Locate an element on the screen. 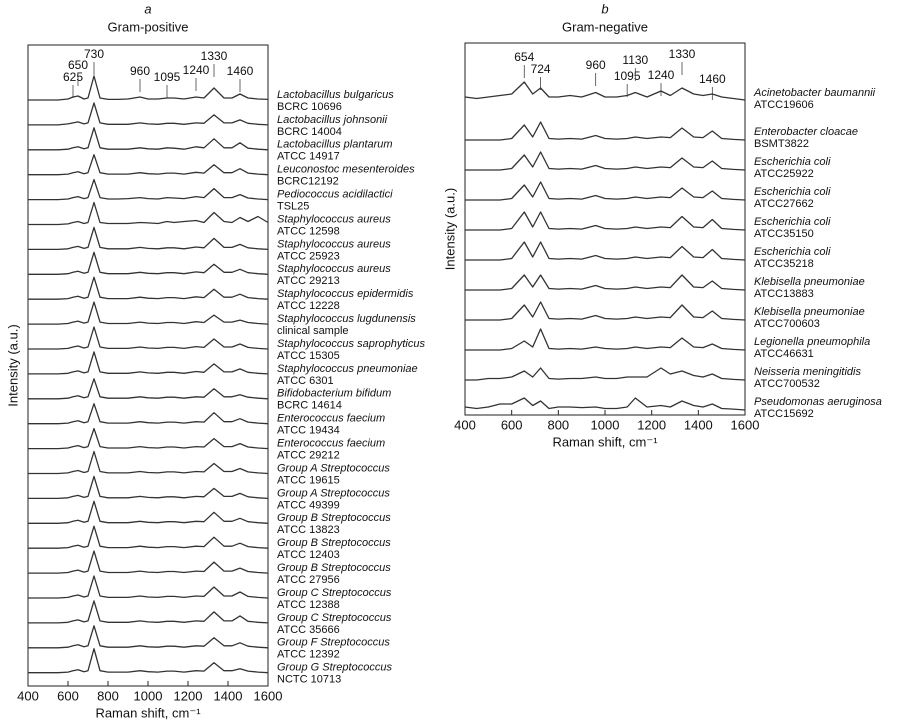 The image size is (900, 725). strain-id: ATCC 15305 is located at coordinates (308, 356).